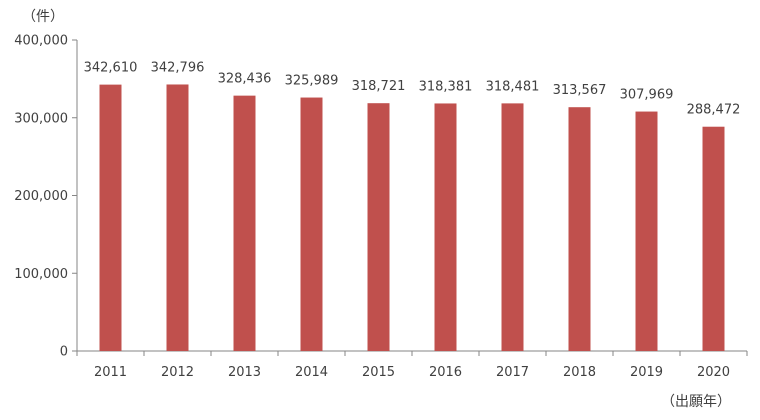 The image size is (760, 420). What do you see at coordinates (580, 90) in the screenshot?
I see `bar-value-label: 313,567` at bounding box center [580, 90].